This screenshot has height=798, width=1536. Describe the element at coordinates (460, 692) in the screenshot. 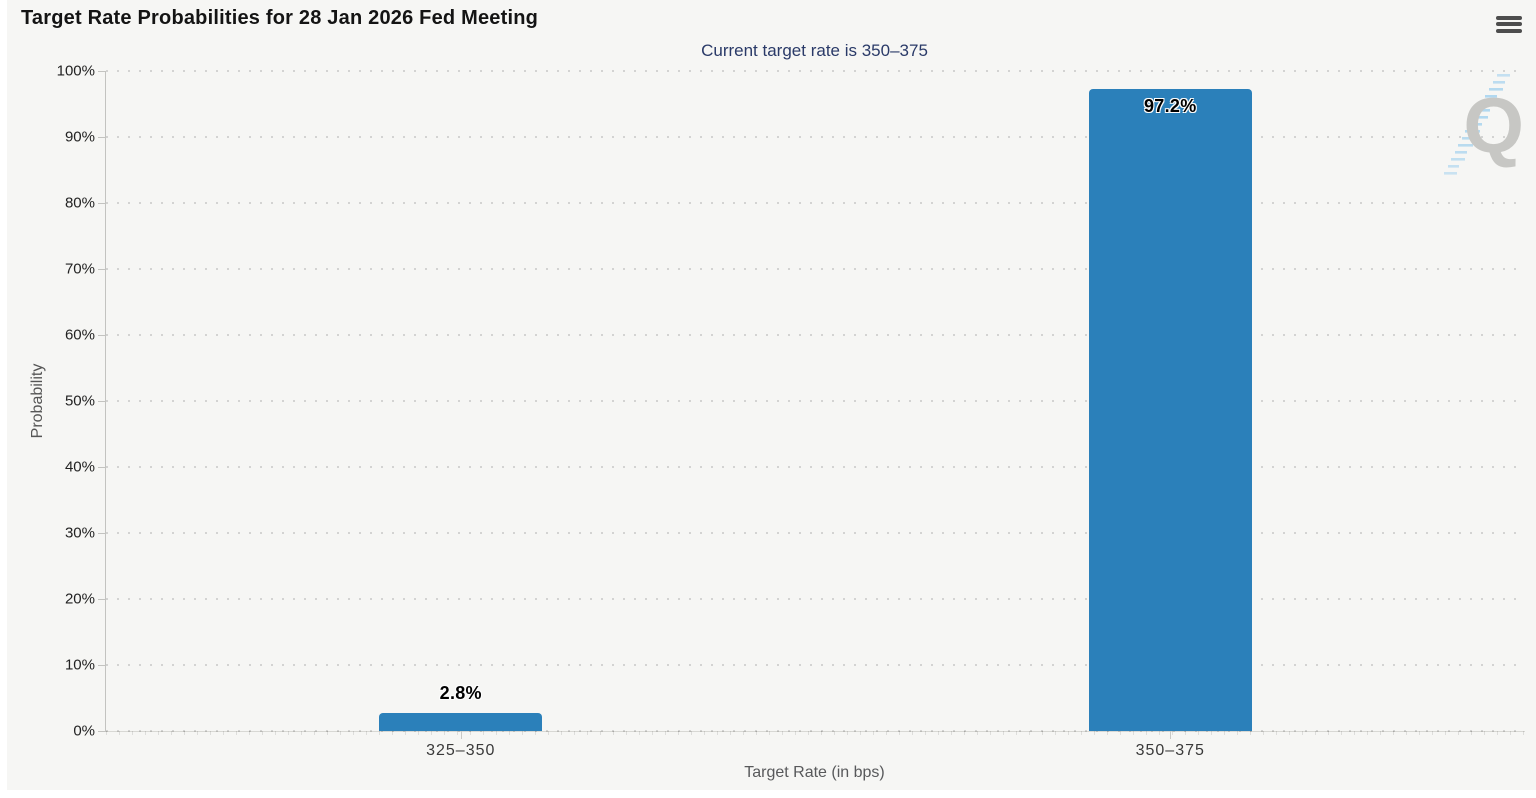

I see `bar-value-label: 2.8%` at that location.